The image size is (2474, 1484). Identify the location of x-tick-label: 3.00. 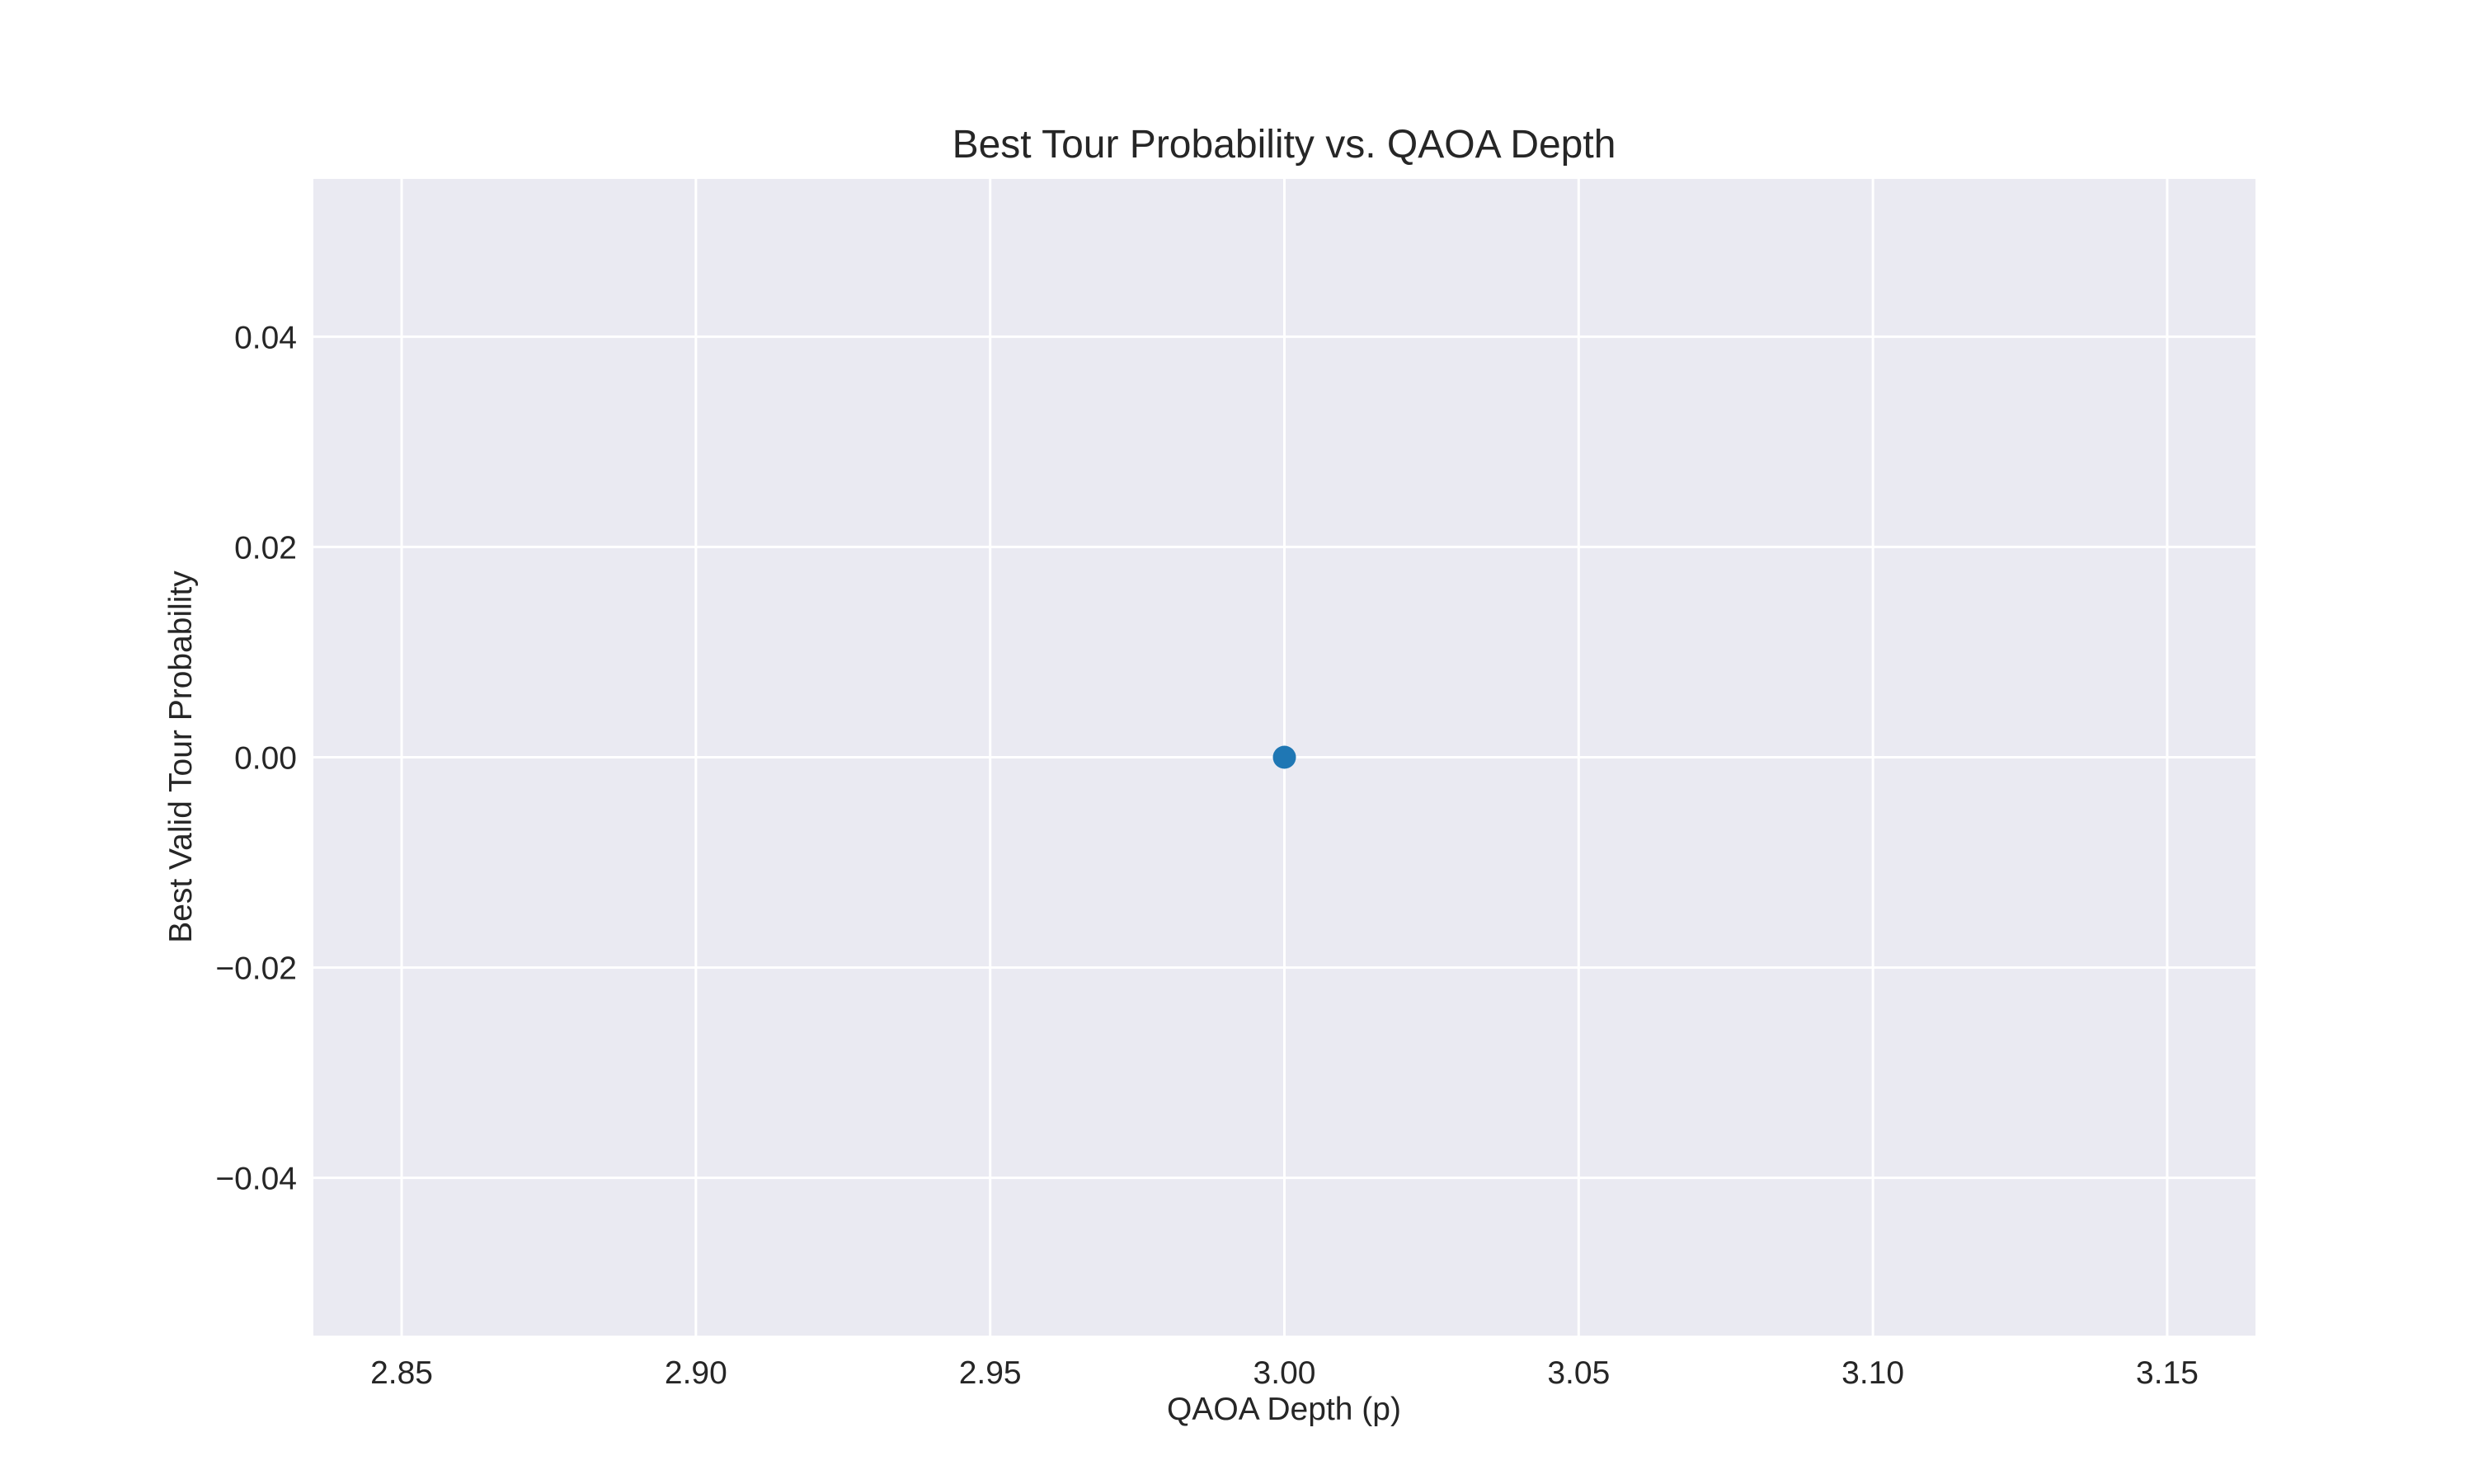
(1284, 1373).